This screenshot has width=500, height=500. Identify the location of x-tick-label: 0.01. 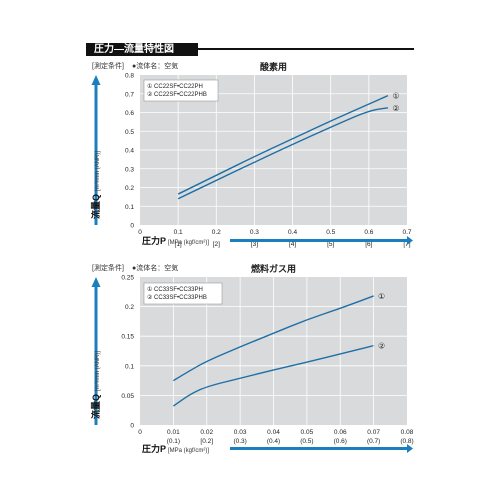
(173, 432).